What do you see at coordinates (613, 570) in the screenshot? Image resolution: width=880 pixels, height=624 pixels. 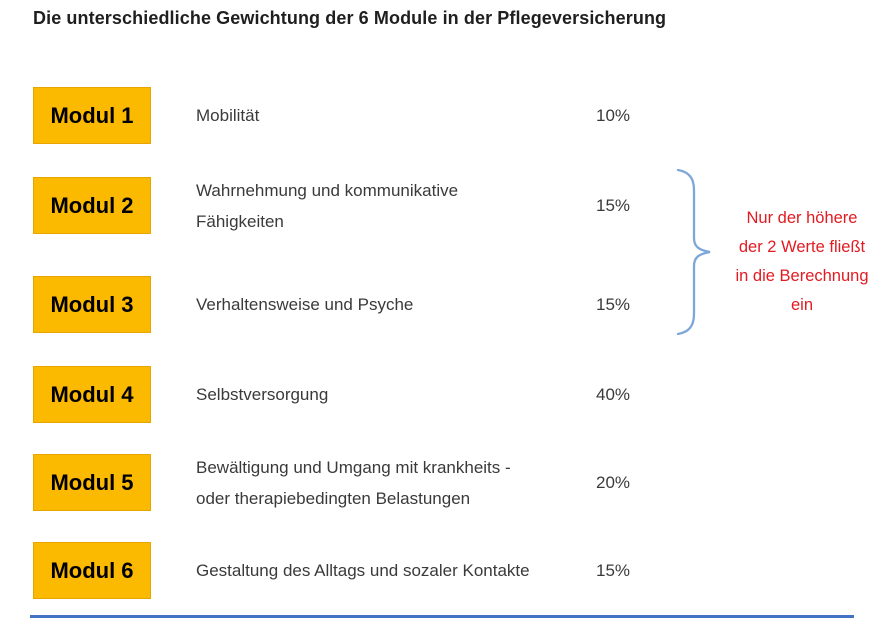 I see `module-6-weight: 15%` at bounding box center [613, 570].